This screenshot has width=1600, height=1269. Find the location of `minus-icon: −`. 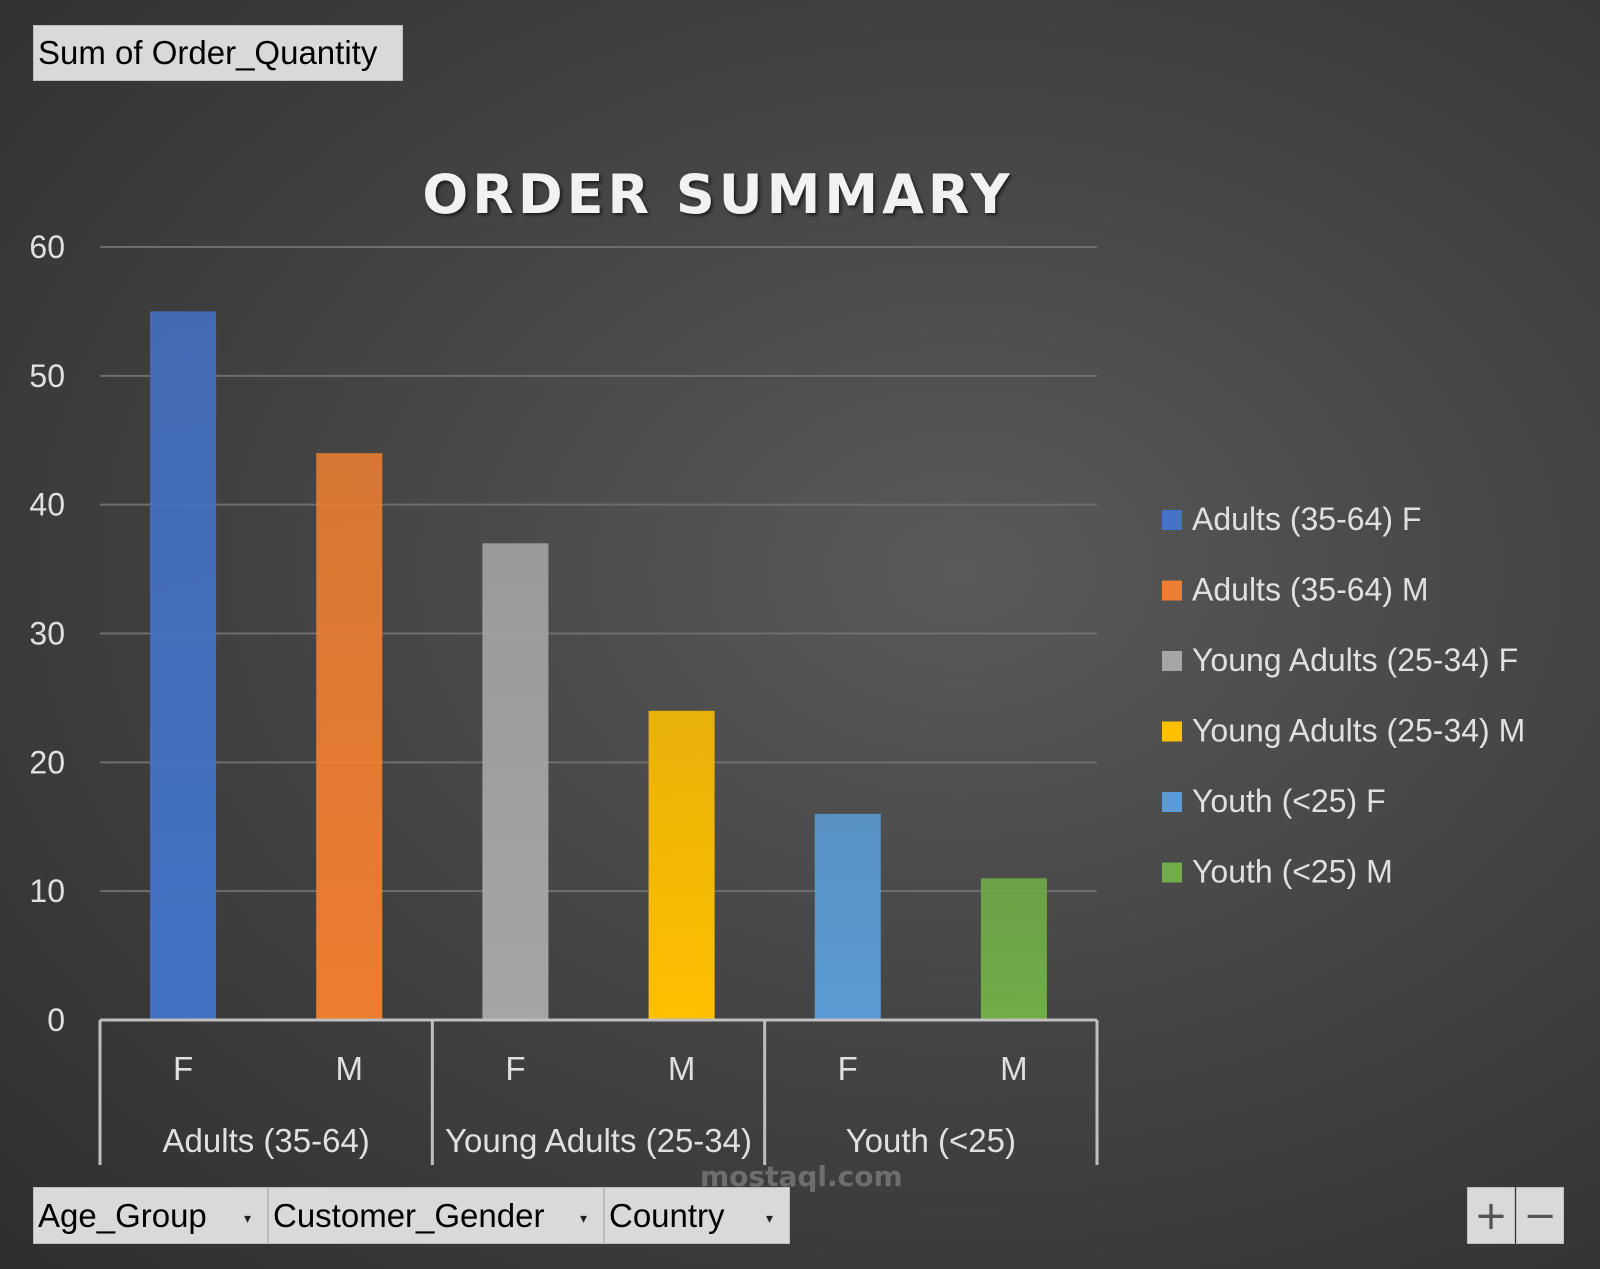

minus-icon: − is located at coordinates (1540, 1215).